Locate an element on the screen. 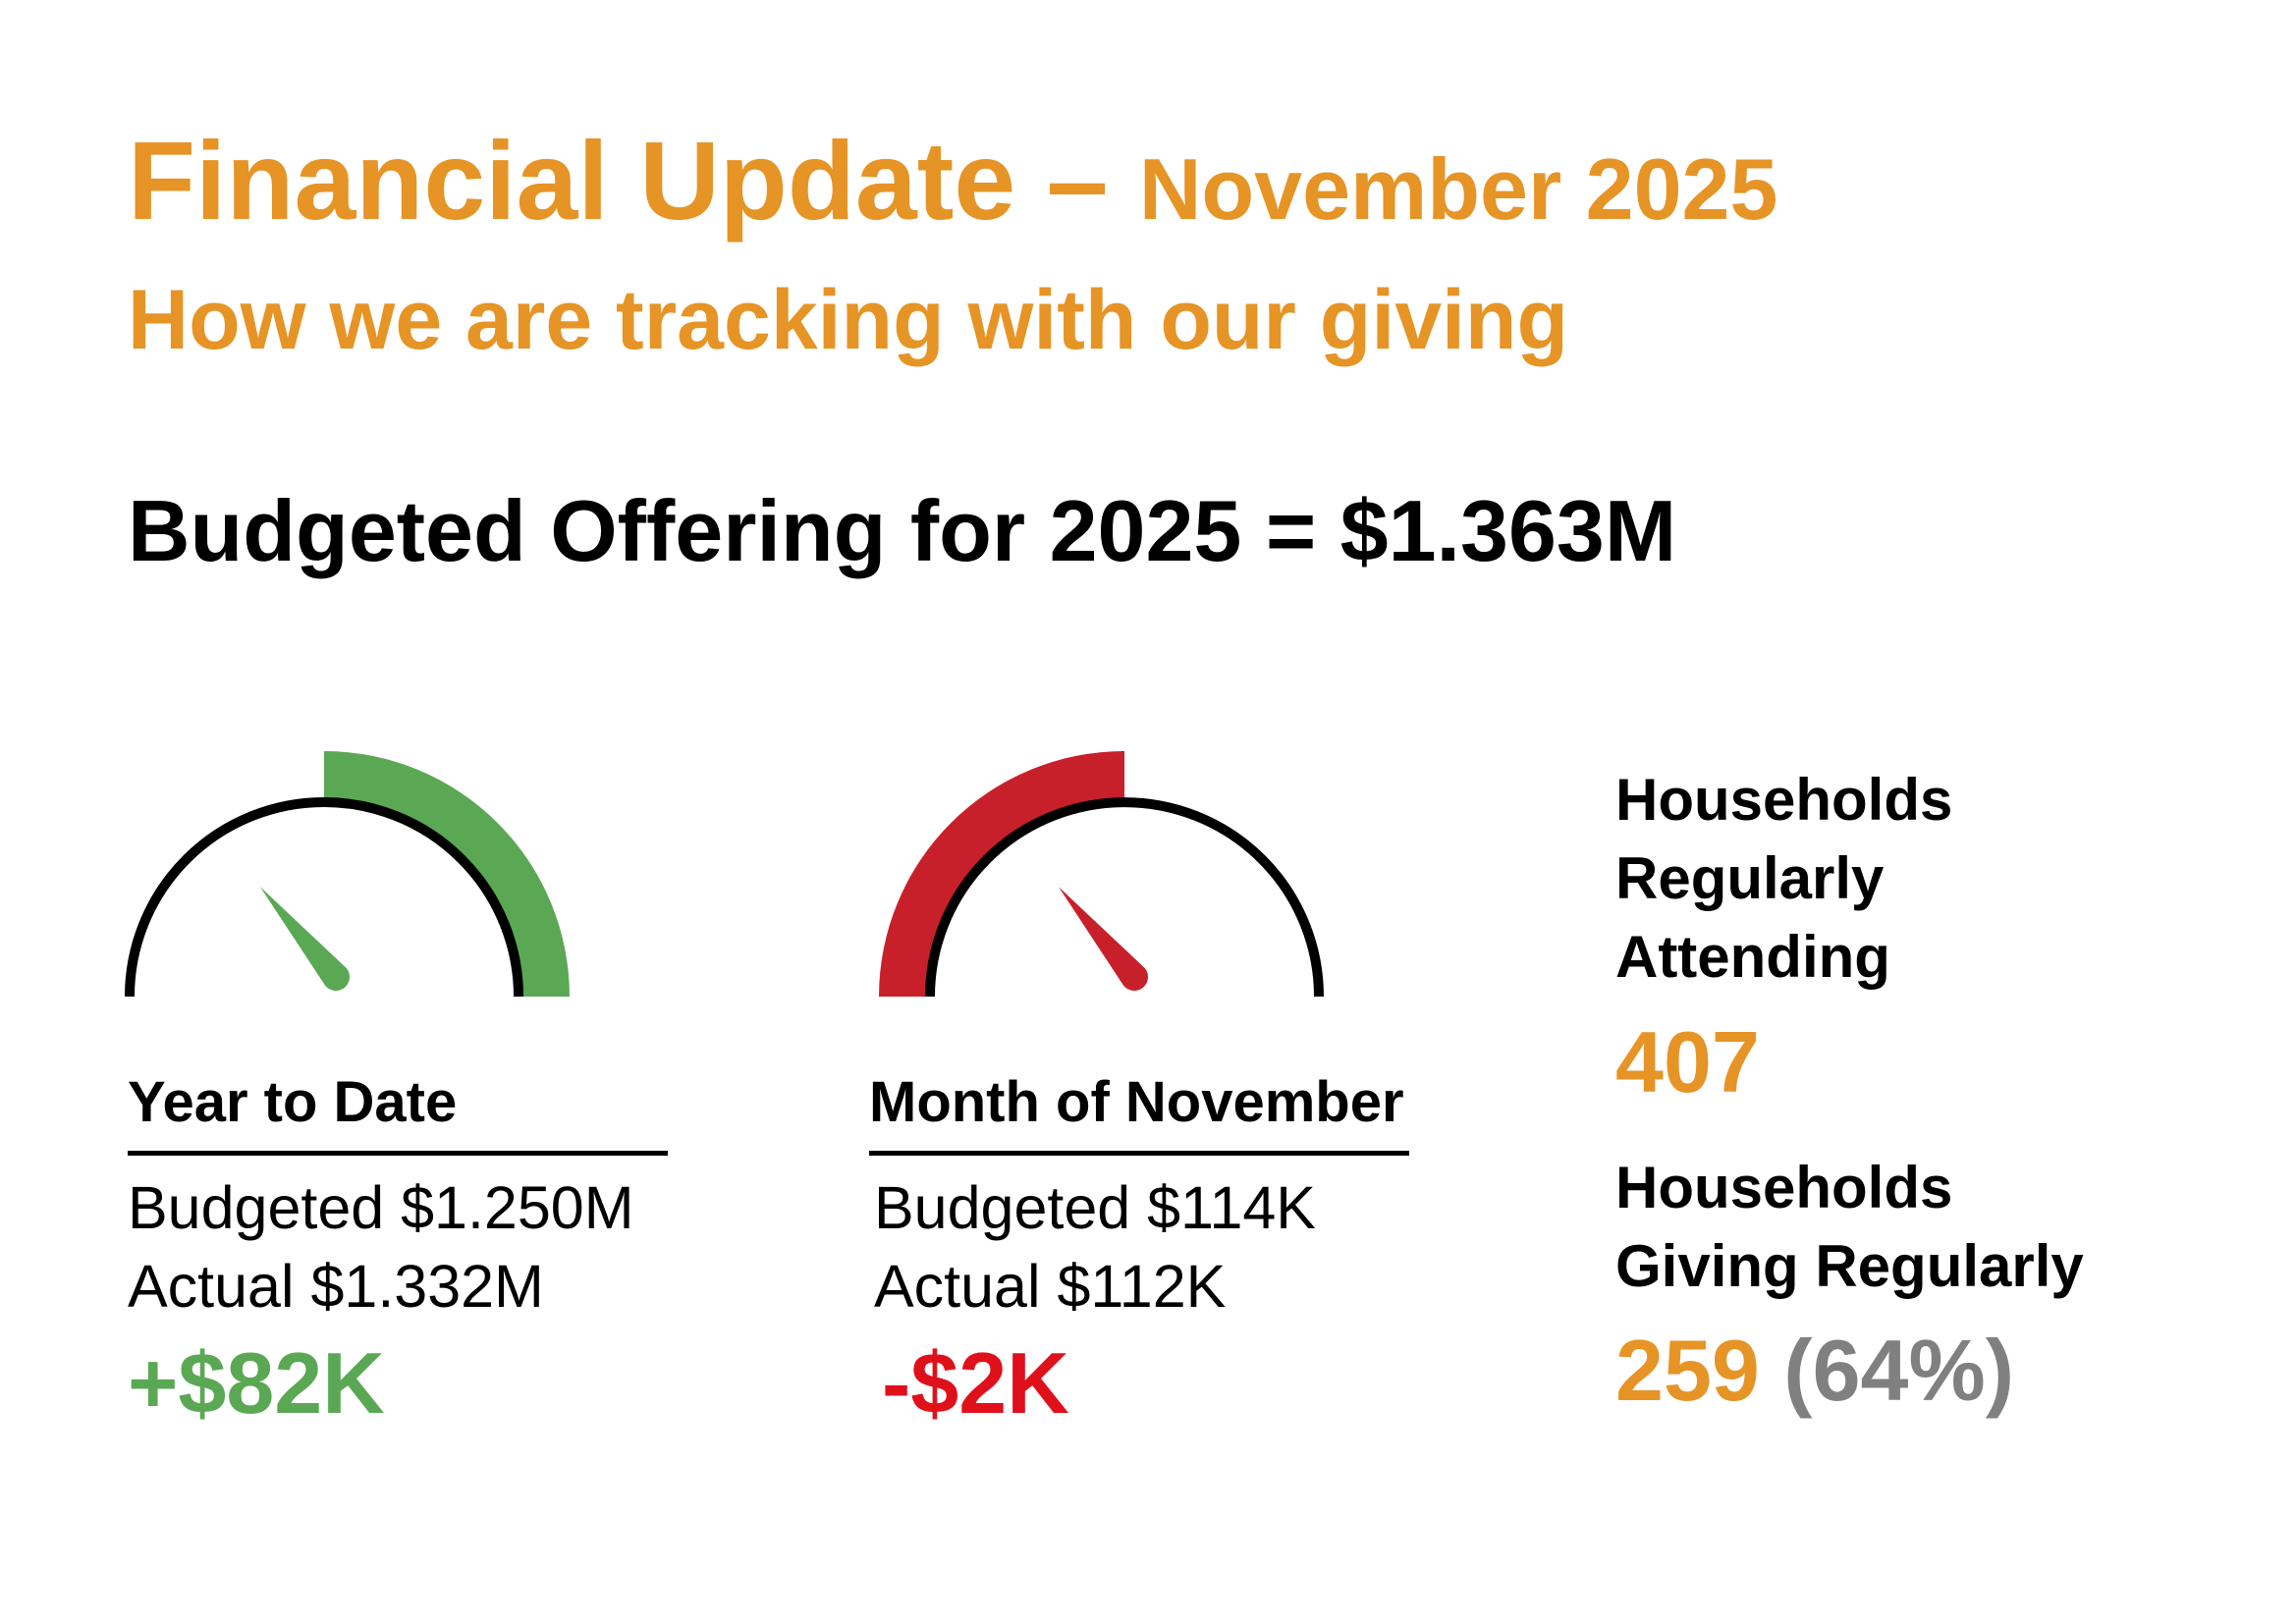 The width and height of the screenshot is (2296, 1623). ytd-budgeted: Budgeted $1.250M is located at coordinates (381, 1207).